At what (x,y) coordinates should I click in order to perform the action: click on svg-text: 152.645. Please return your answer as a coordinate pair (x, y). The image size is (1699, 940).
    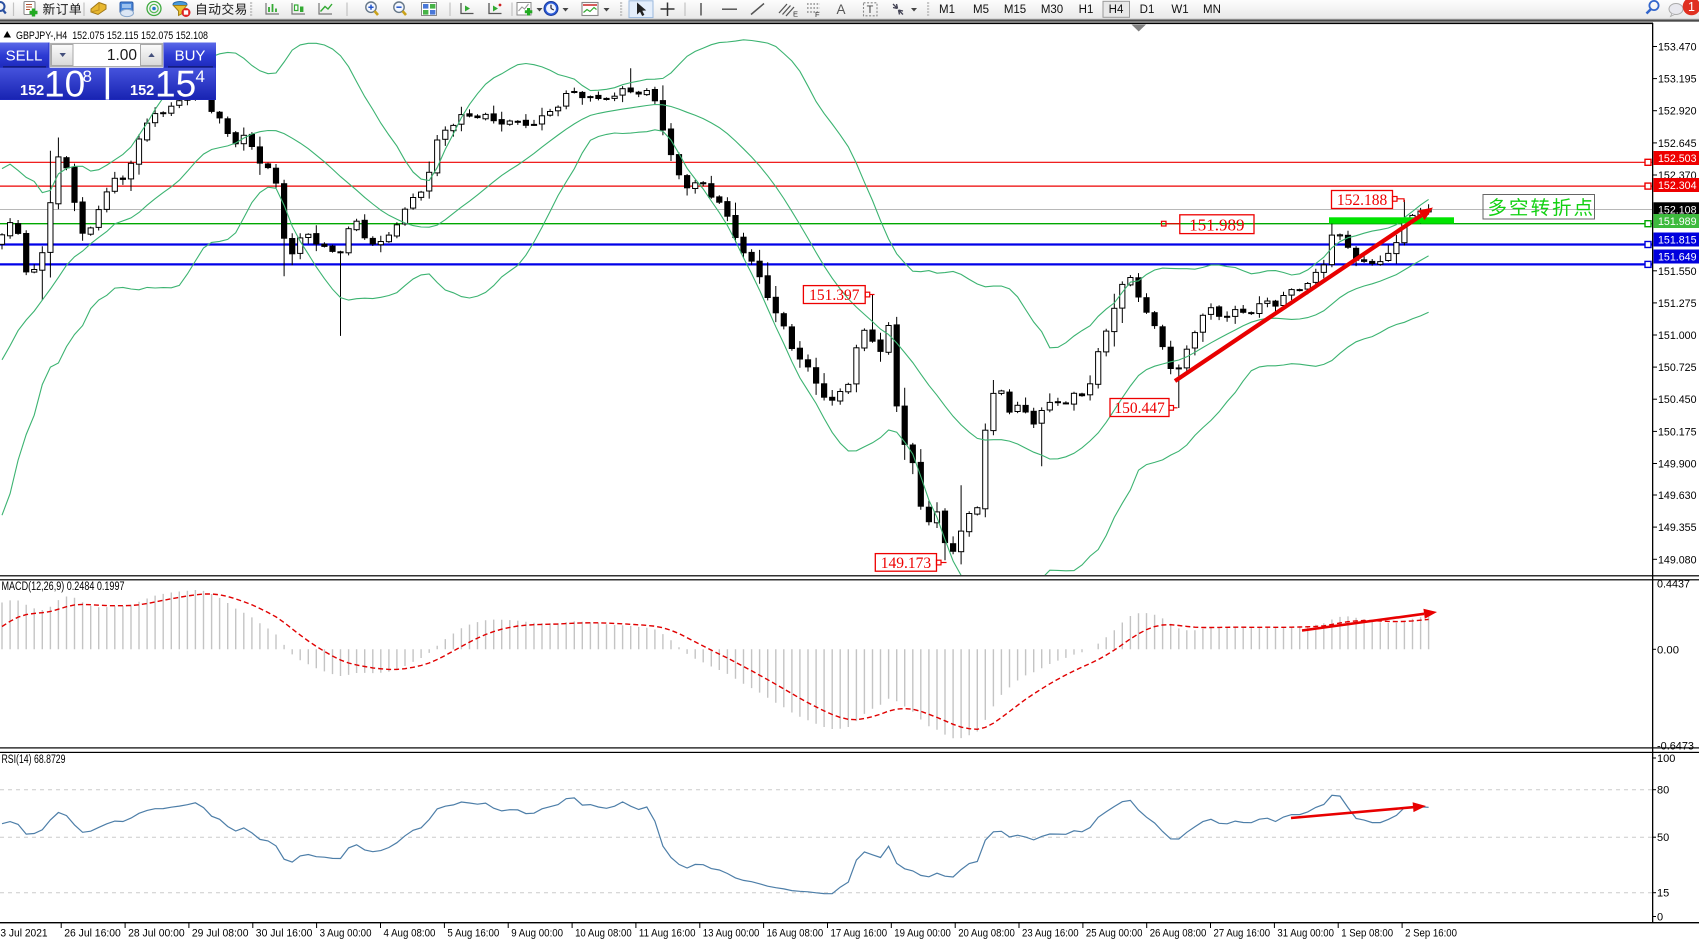
    Looking at the image, I should click on (1677, 144).